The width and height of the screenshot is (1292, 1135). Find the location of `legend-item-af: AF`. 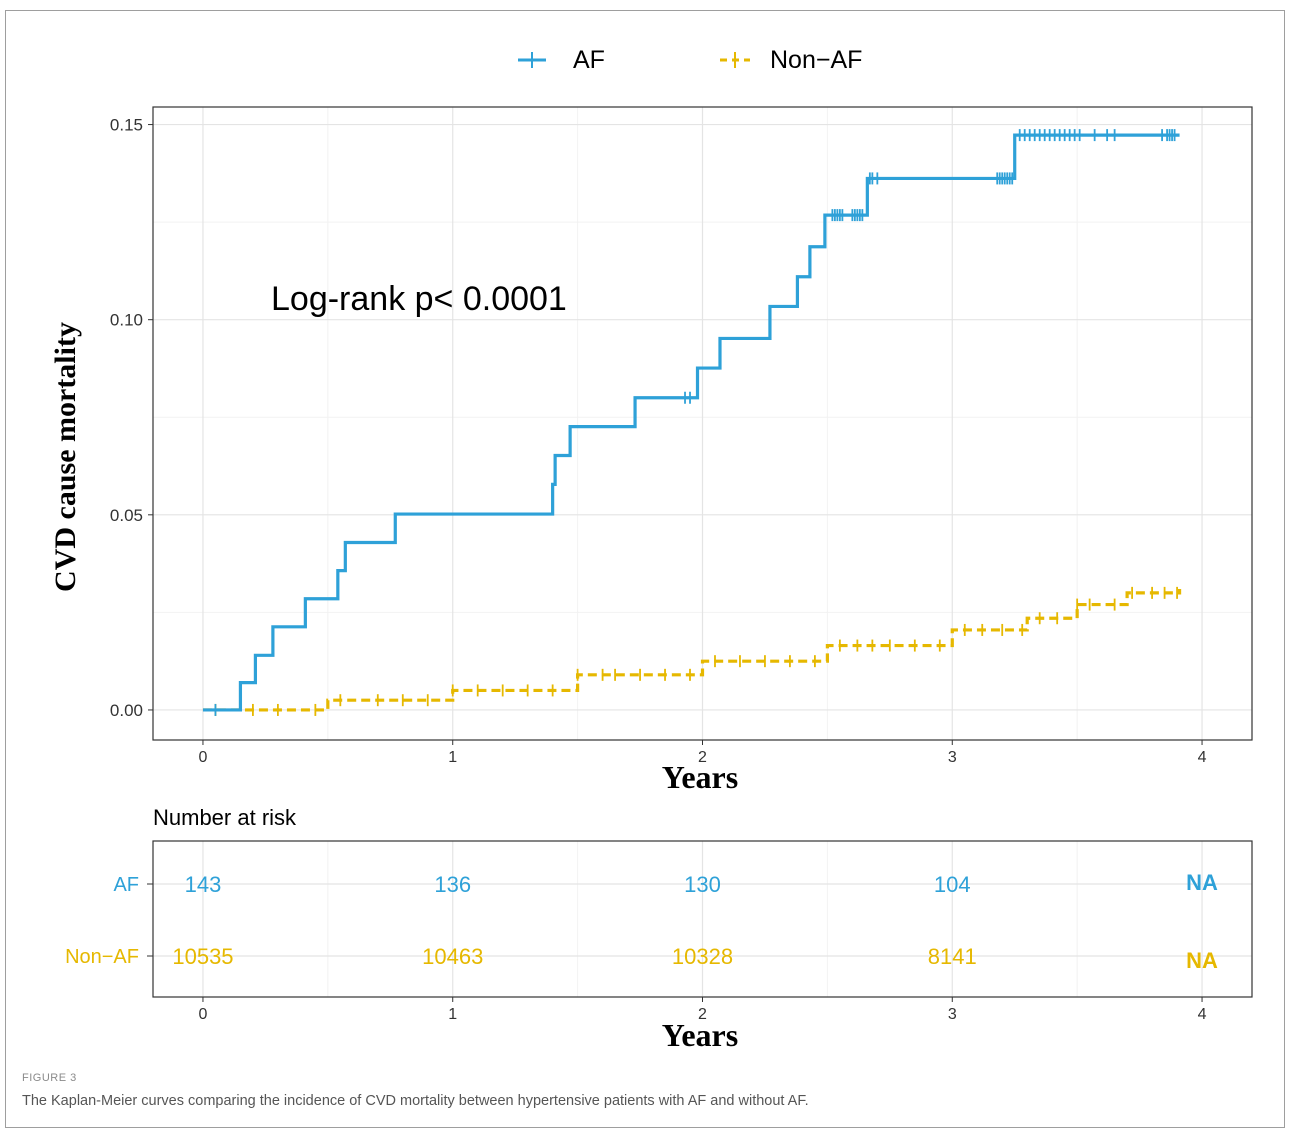

legend-item-af: AF is located at coordinates (561, 60).